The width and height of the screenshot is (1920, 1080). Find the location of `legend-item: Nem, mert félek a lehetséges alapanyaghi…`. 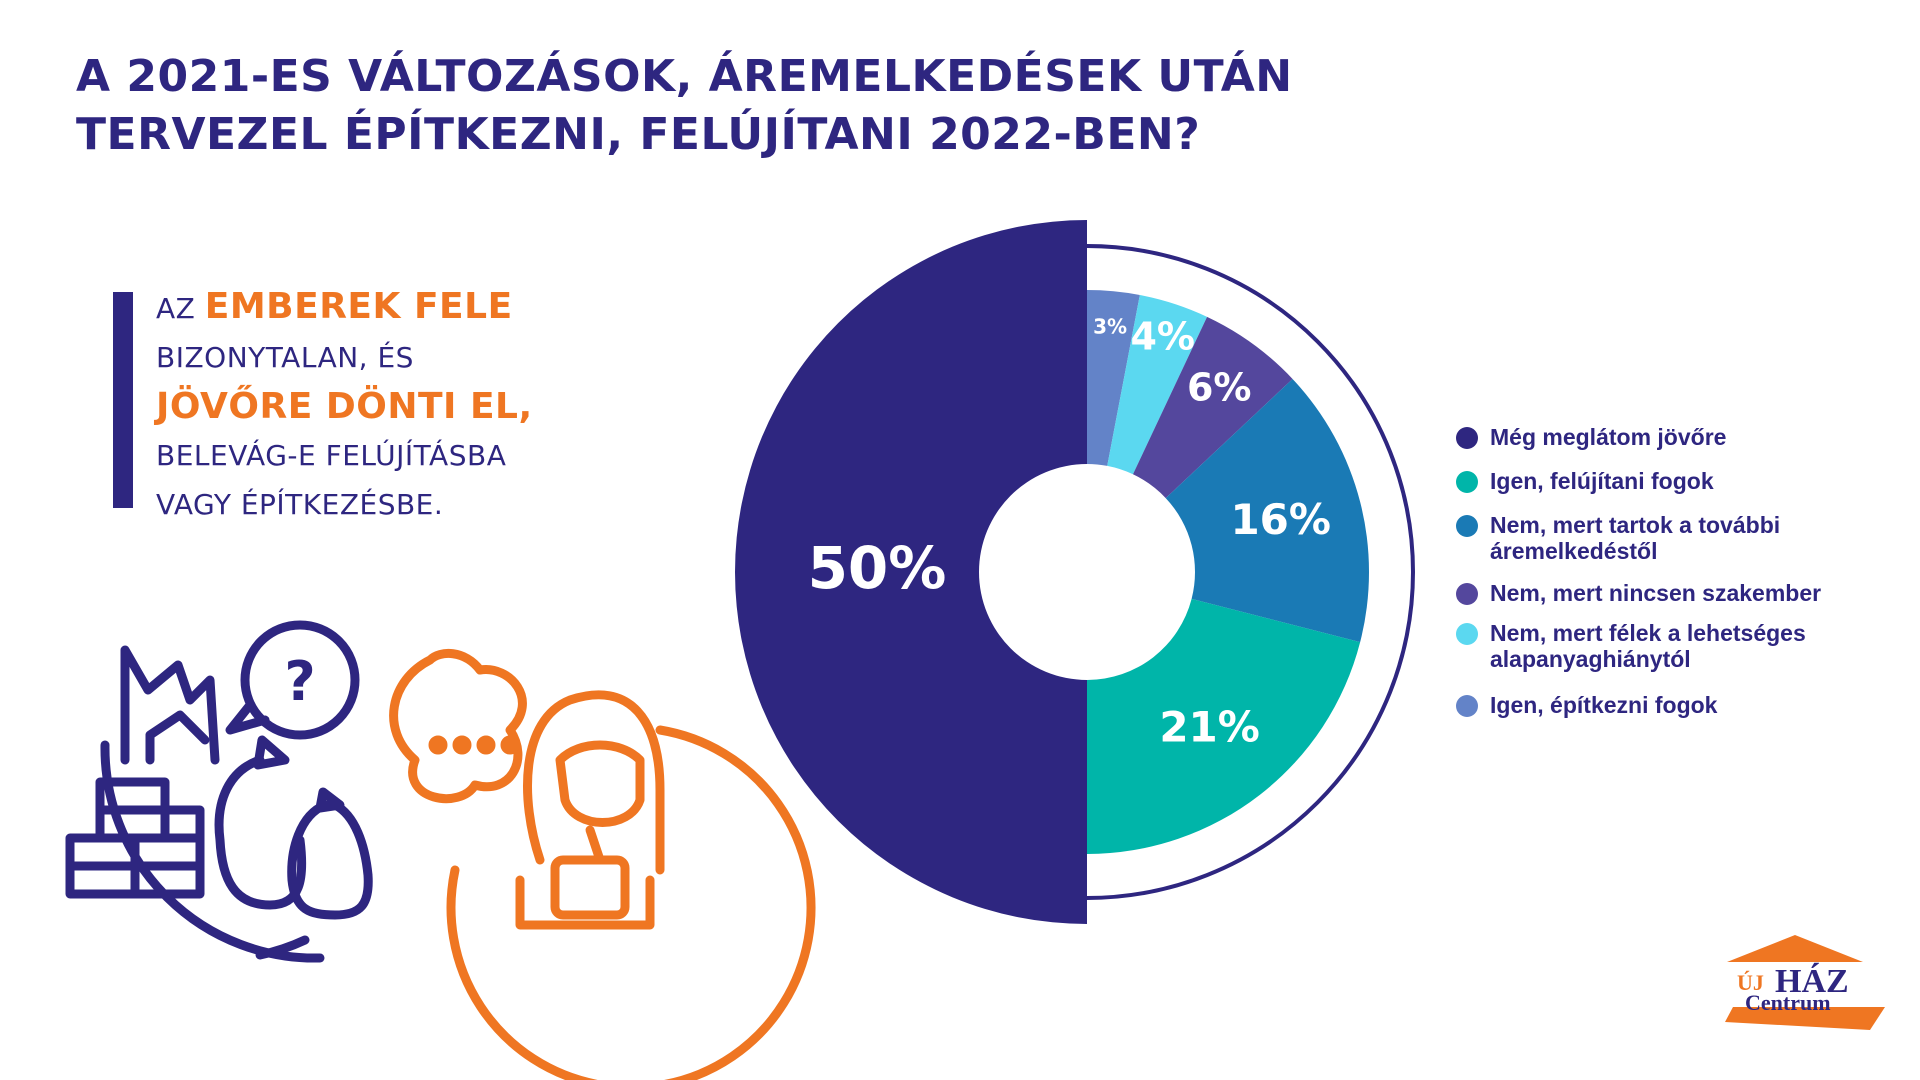

legend-item: Nem, mert félek a lehetséges alapanyaghi… is located at coordinates (1666, 646).